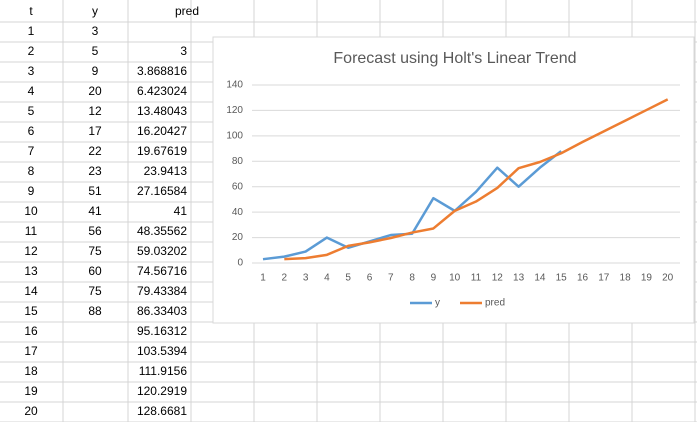  Describe the element at coordinates (31, 371) in the screenshot. I see `cell: 18` at that location.